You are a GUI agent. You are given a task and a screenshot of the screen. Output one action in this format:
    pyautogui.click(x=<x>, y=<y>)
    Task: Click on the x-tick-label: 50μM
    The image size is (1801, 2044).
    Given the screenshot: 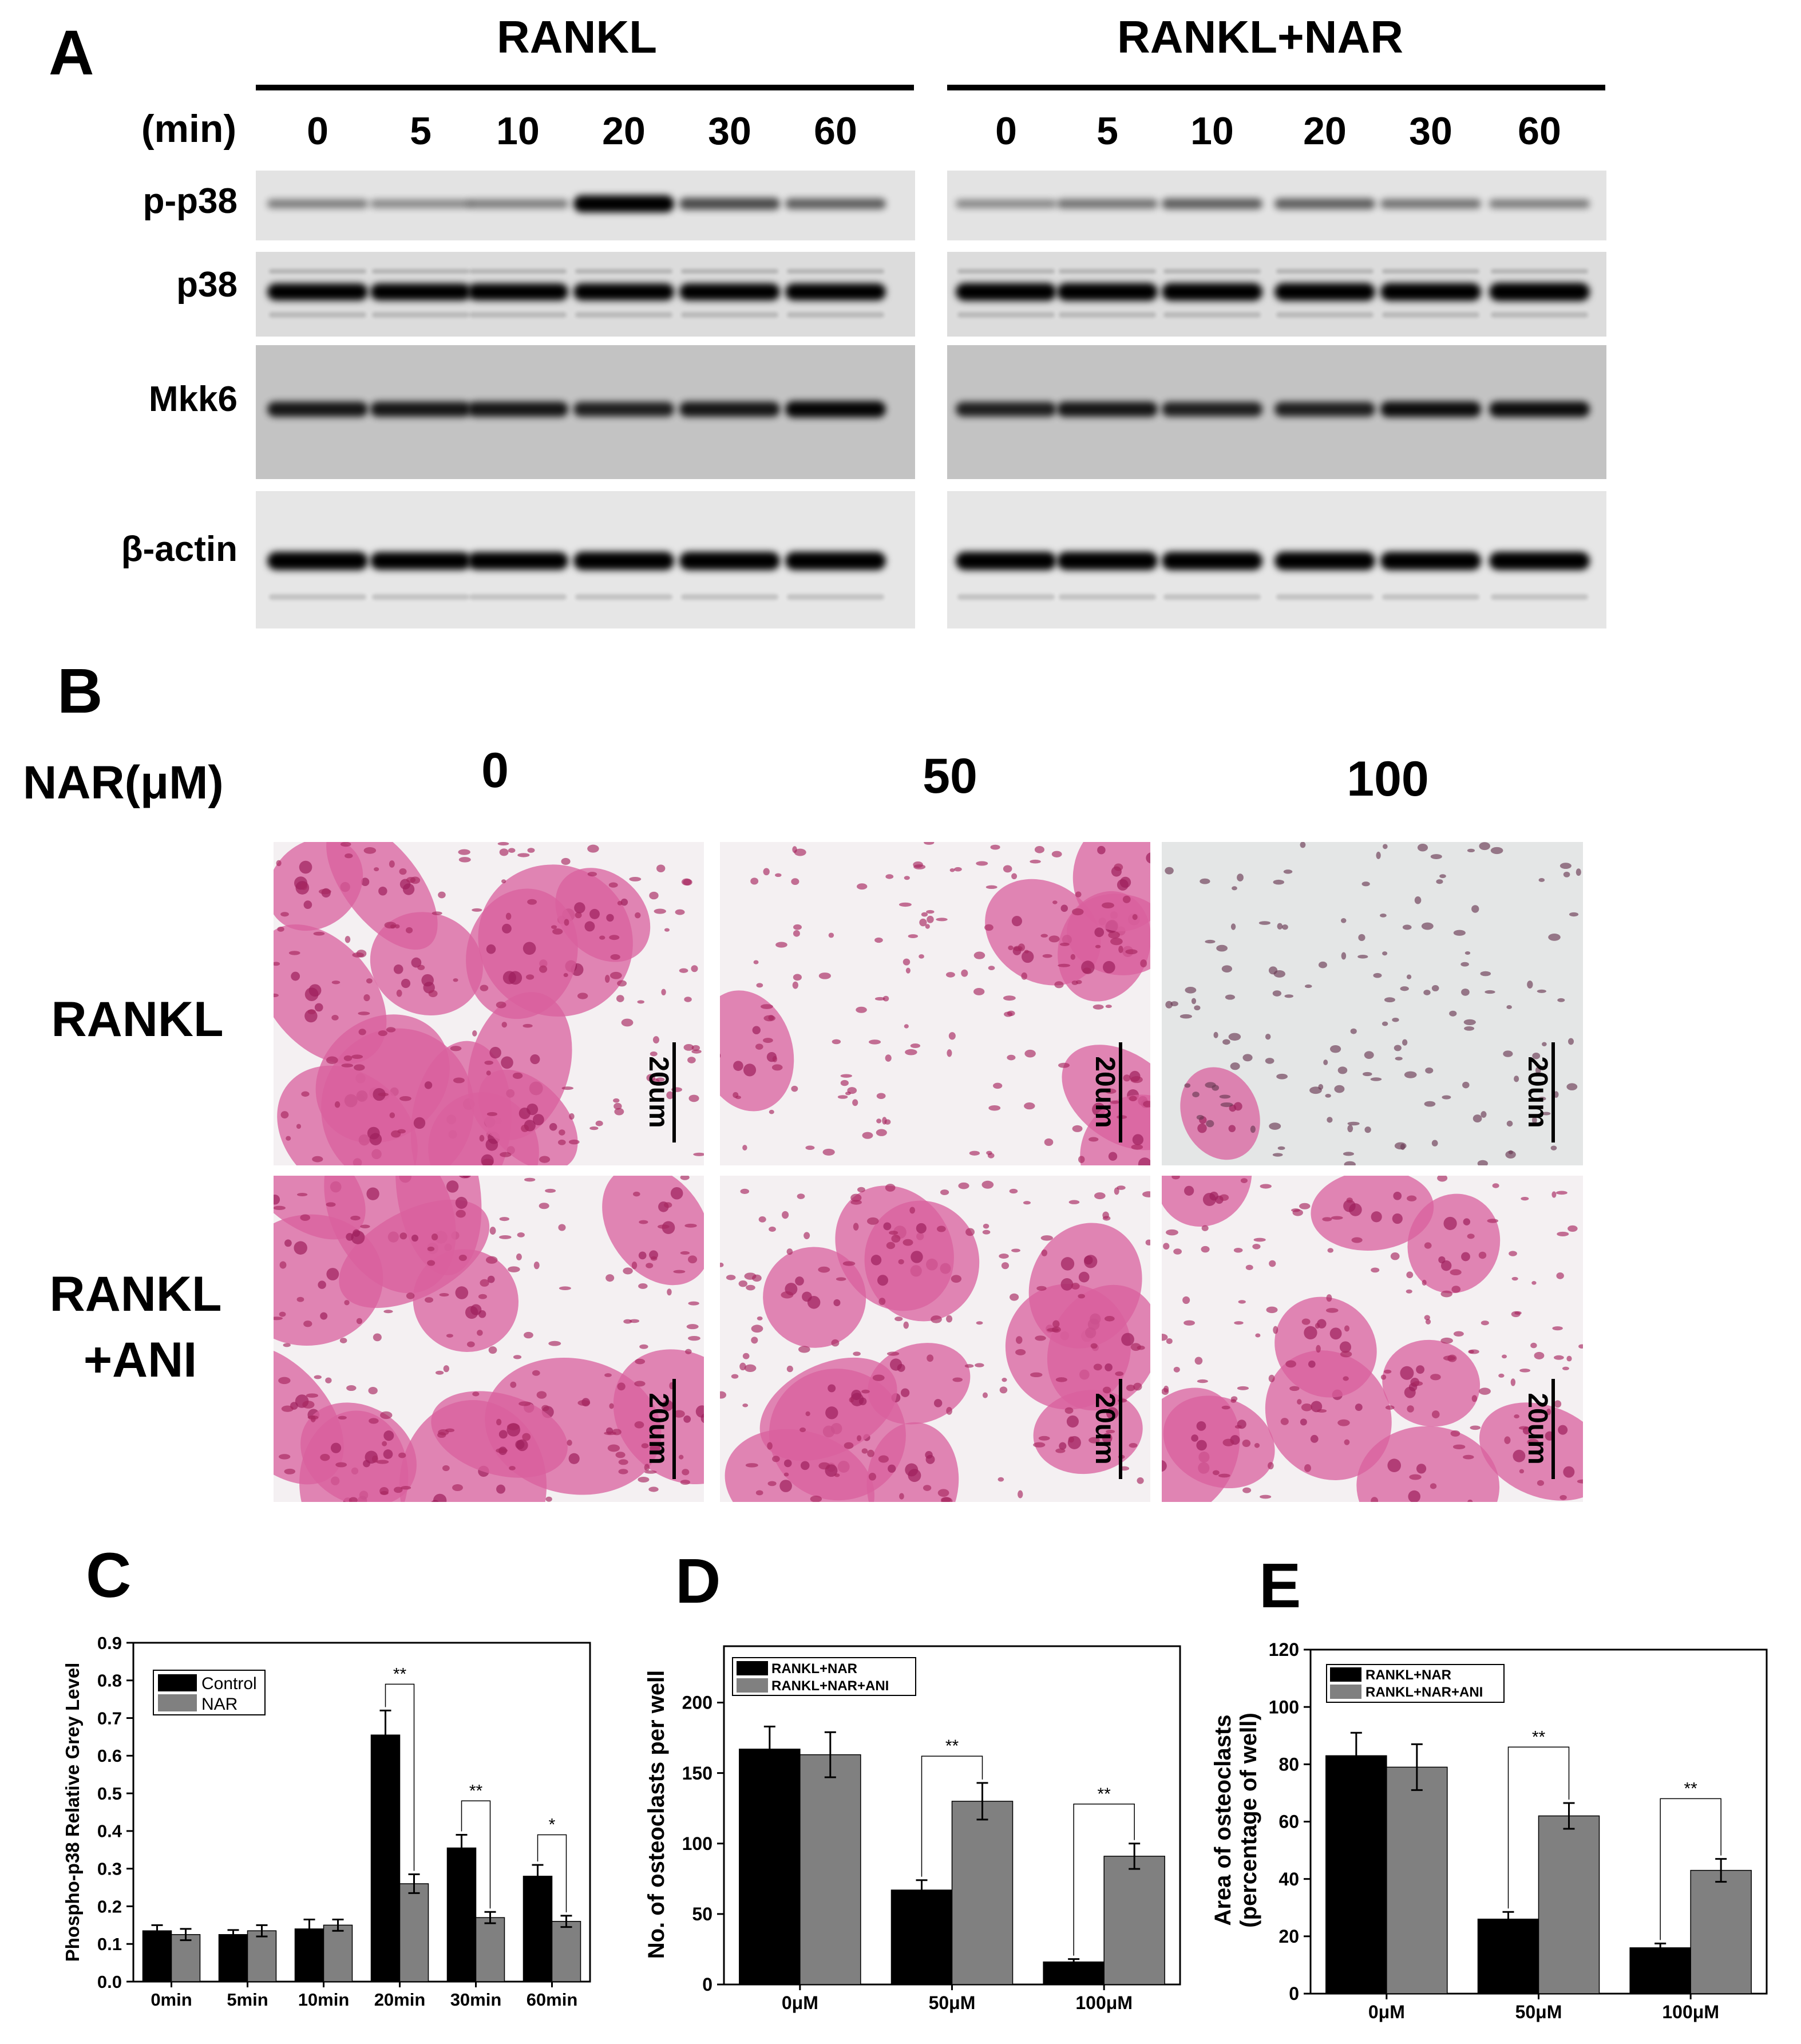 What is the action you would take?
    pyautogui.click(x=1538, y=2012)
    